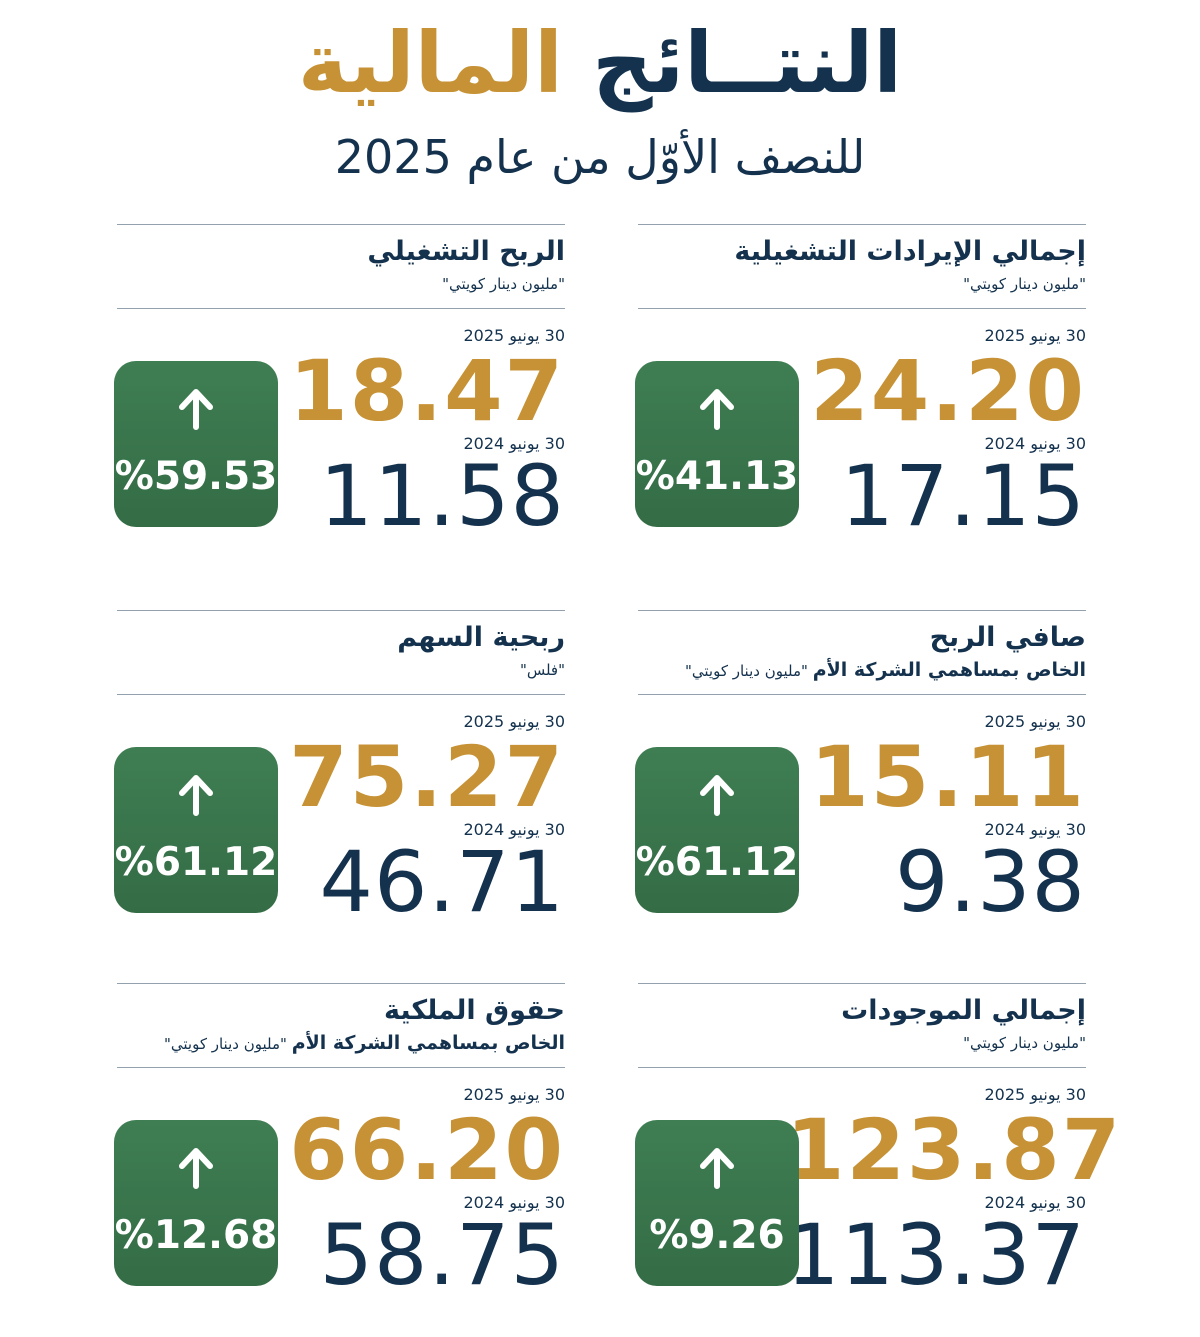  What do you see at coordinates (910, 251) in the screenshot?
I see `card-title: إجمالي الإيرادات التشغيلية` at bounding box center [910, 251].